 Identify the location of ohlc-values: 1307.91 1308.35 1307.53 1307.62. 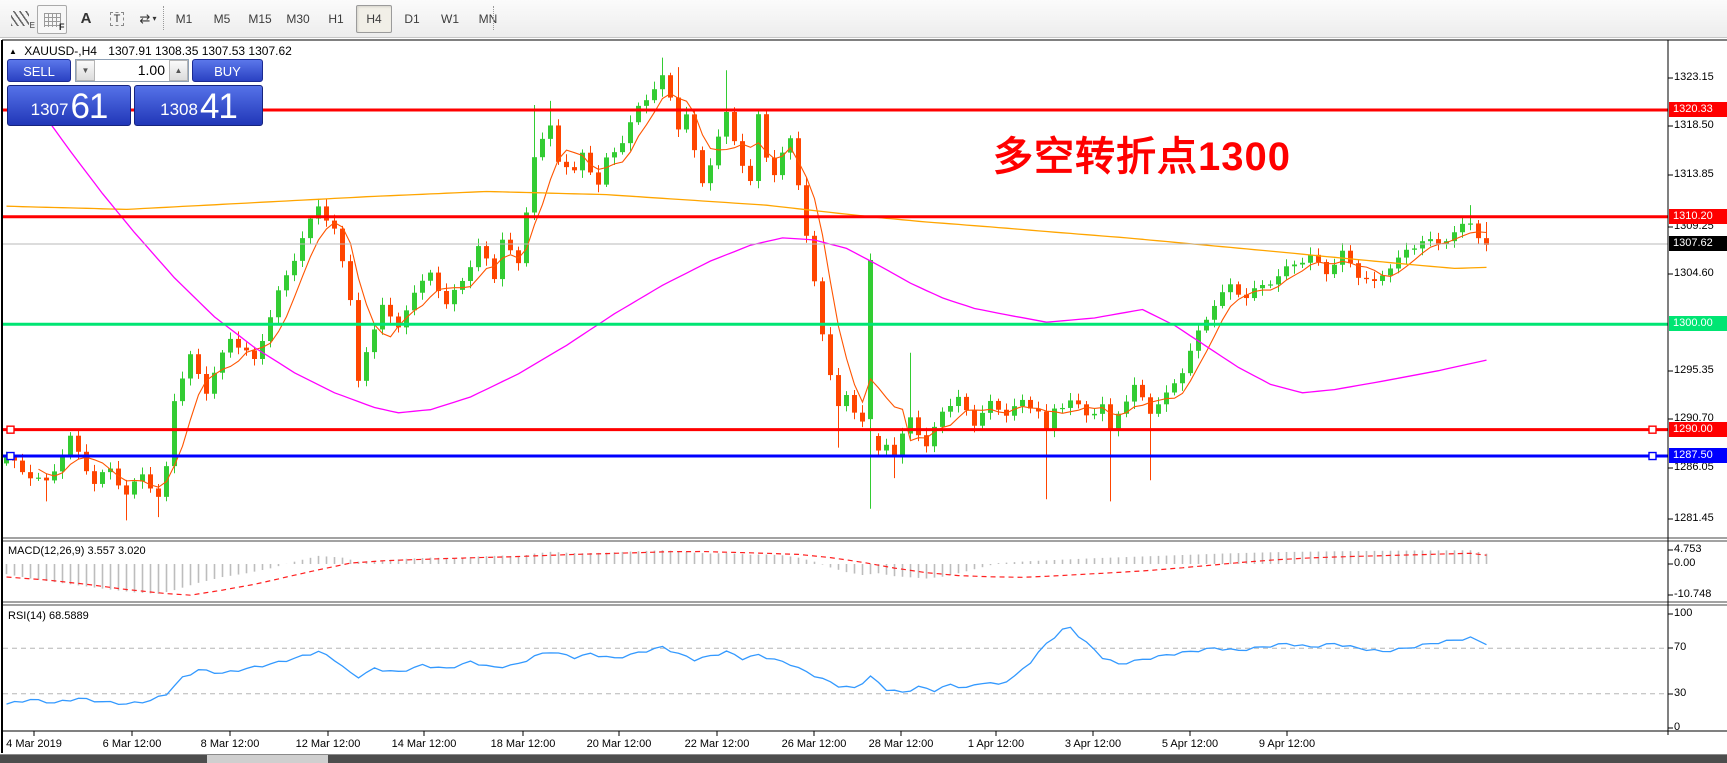
(200, 51).